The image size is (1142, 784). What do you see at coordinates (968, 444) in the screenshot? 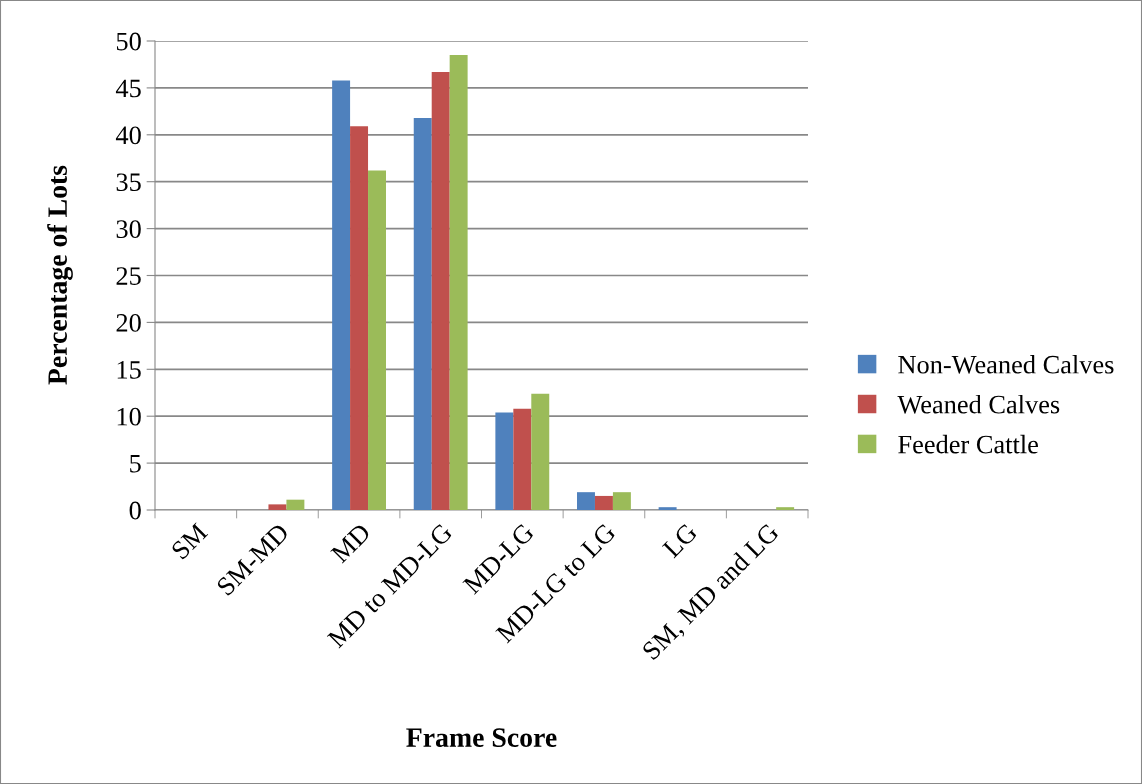
I see `legend-label: Feeder Cattle` at bounding box center [968, 444].